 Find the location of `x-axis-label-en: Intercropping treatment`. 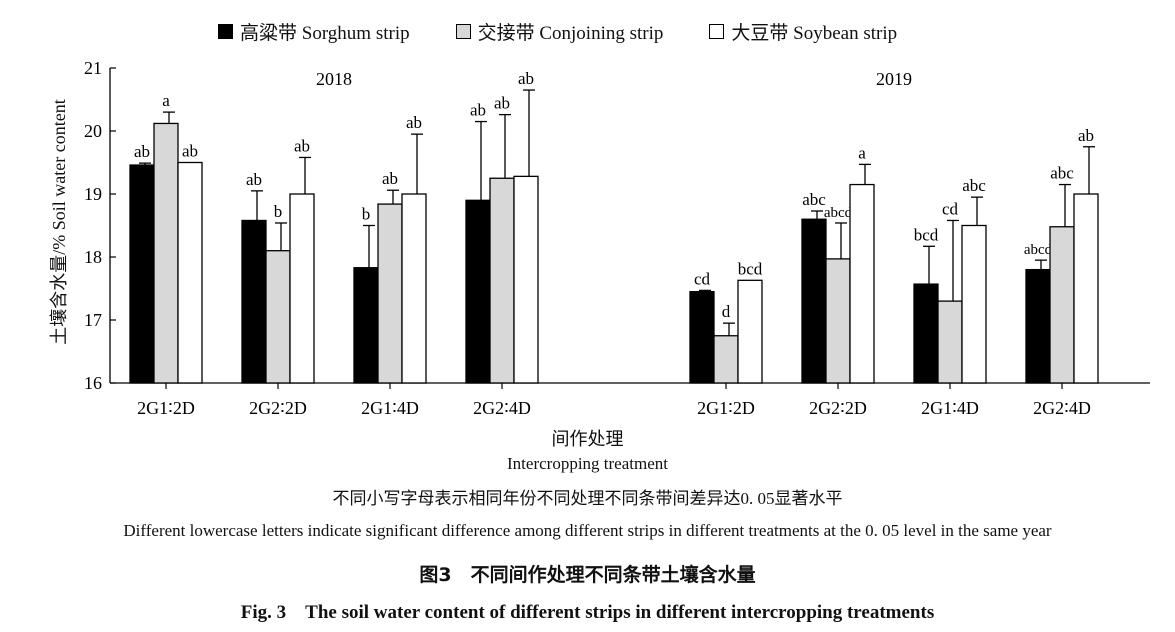

x-axis-label-en: Intercropping treatment is located at coordinates (587, 463).